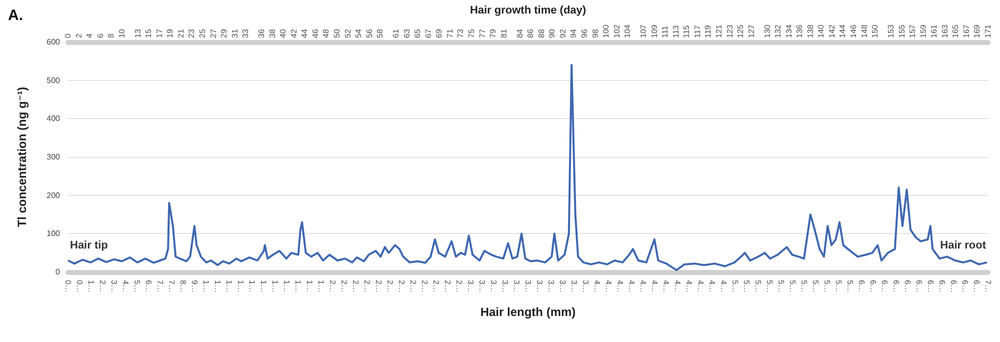  Describe the element at coordinates (923, 31) in the screenshot. I see `x2-tick-label: 159` at that location.